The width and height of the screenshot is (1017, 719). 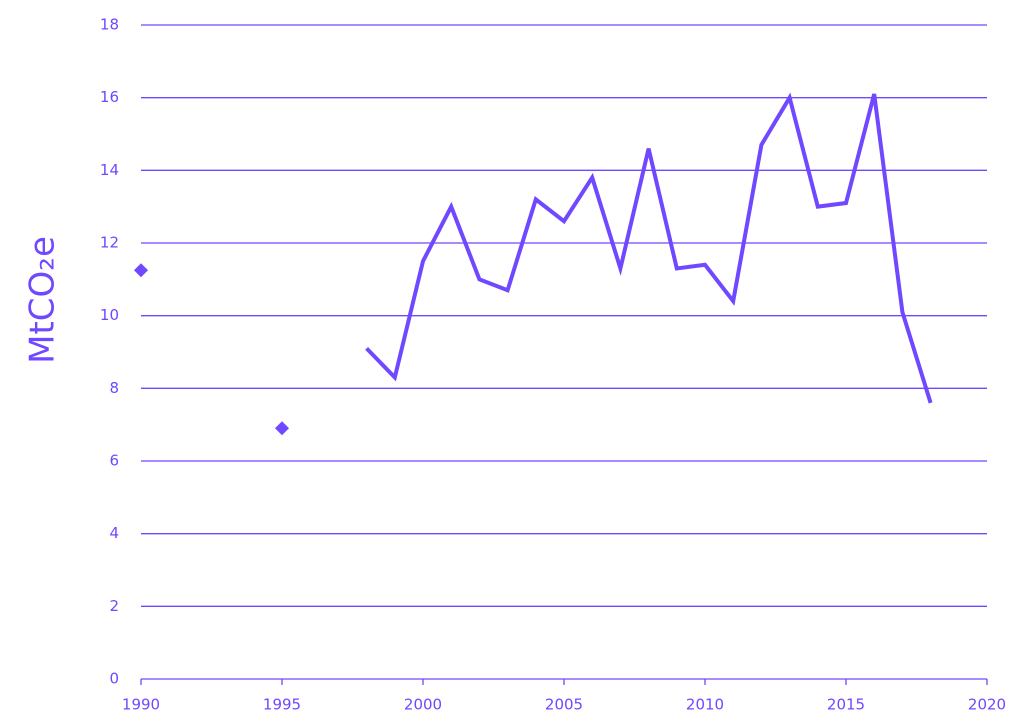 What do you see at coordinates (109, 97) in the screenshot?
I see `y-tick-label: 16` at bounding box center [109, 97].